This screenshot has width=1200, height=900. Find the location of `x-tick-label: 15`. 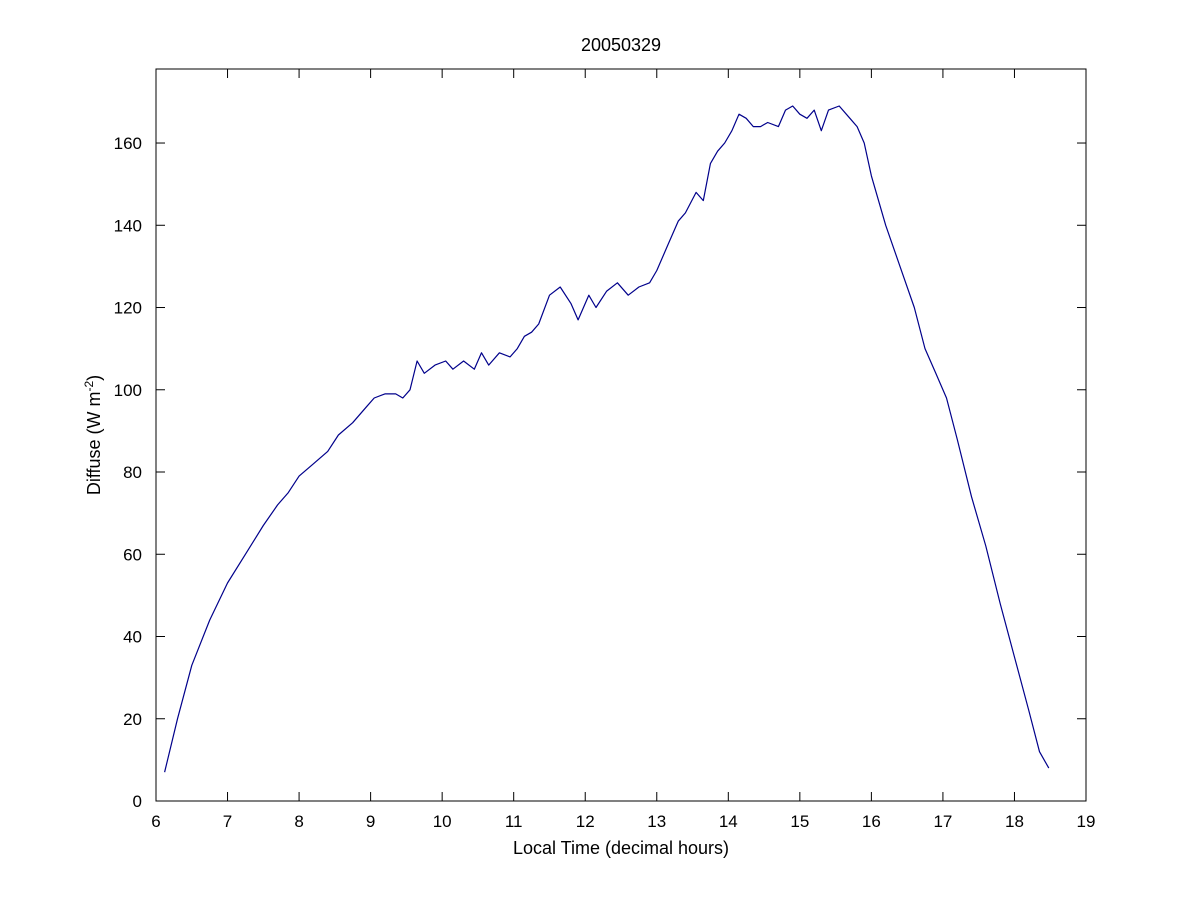

x-tick-label: 15 is located at coordinates (799, 821).